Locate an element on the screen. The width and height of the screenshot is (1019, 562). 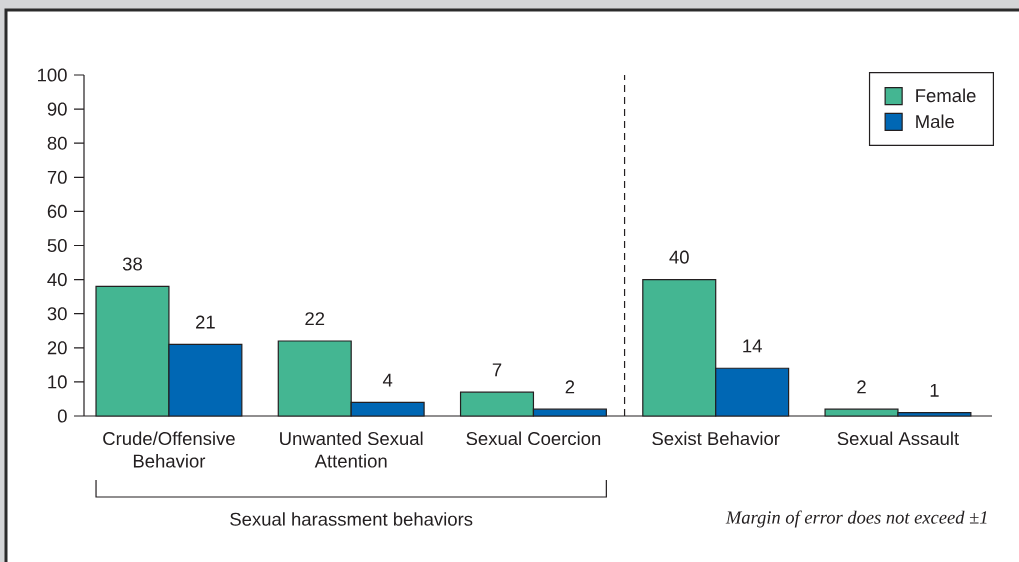
legend-label: Male is located at coordinates (935, 121).